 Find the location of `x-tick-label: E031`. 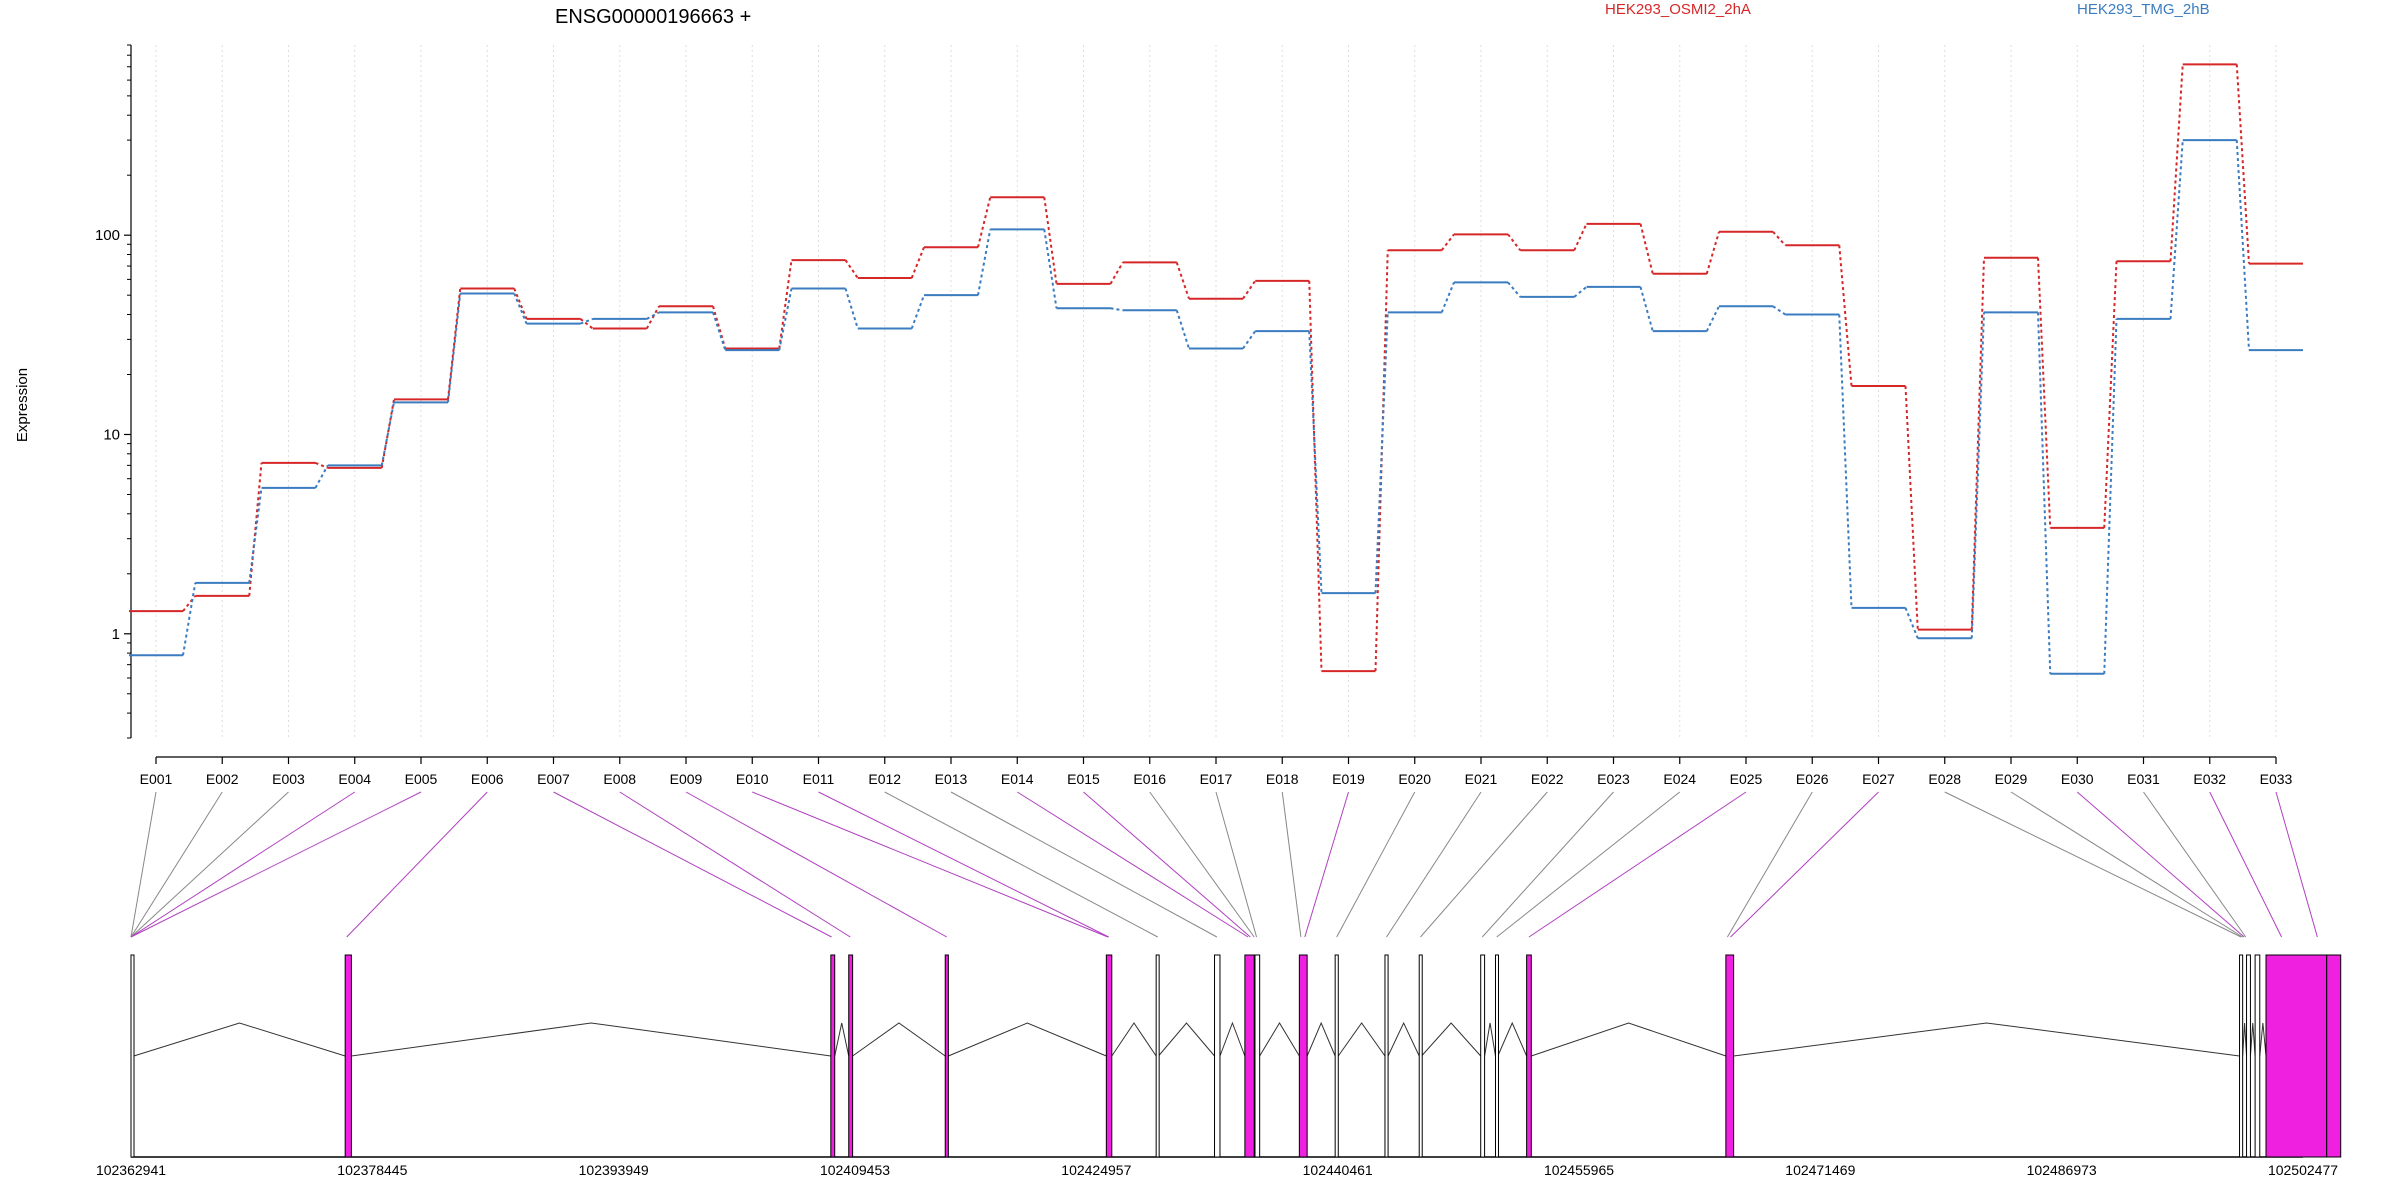

x-tick-label: E031 is located at coordinates (2143, 779).